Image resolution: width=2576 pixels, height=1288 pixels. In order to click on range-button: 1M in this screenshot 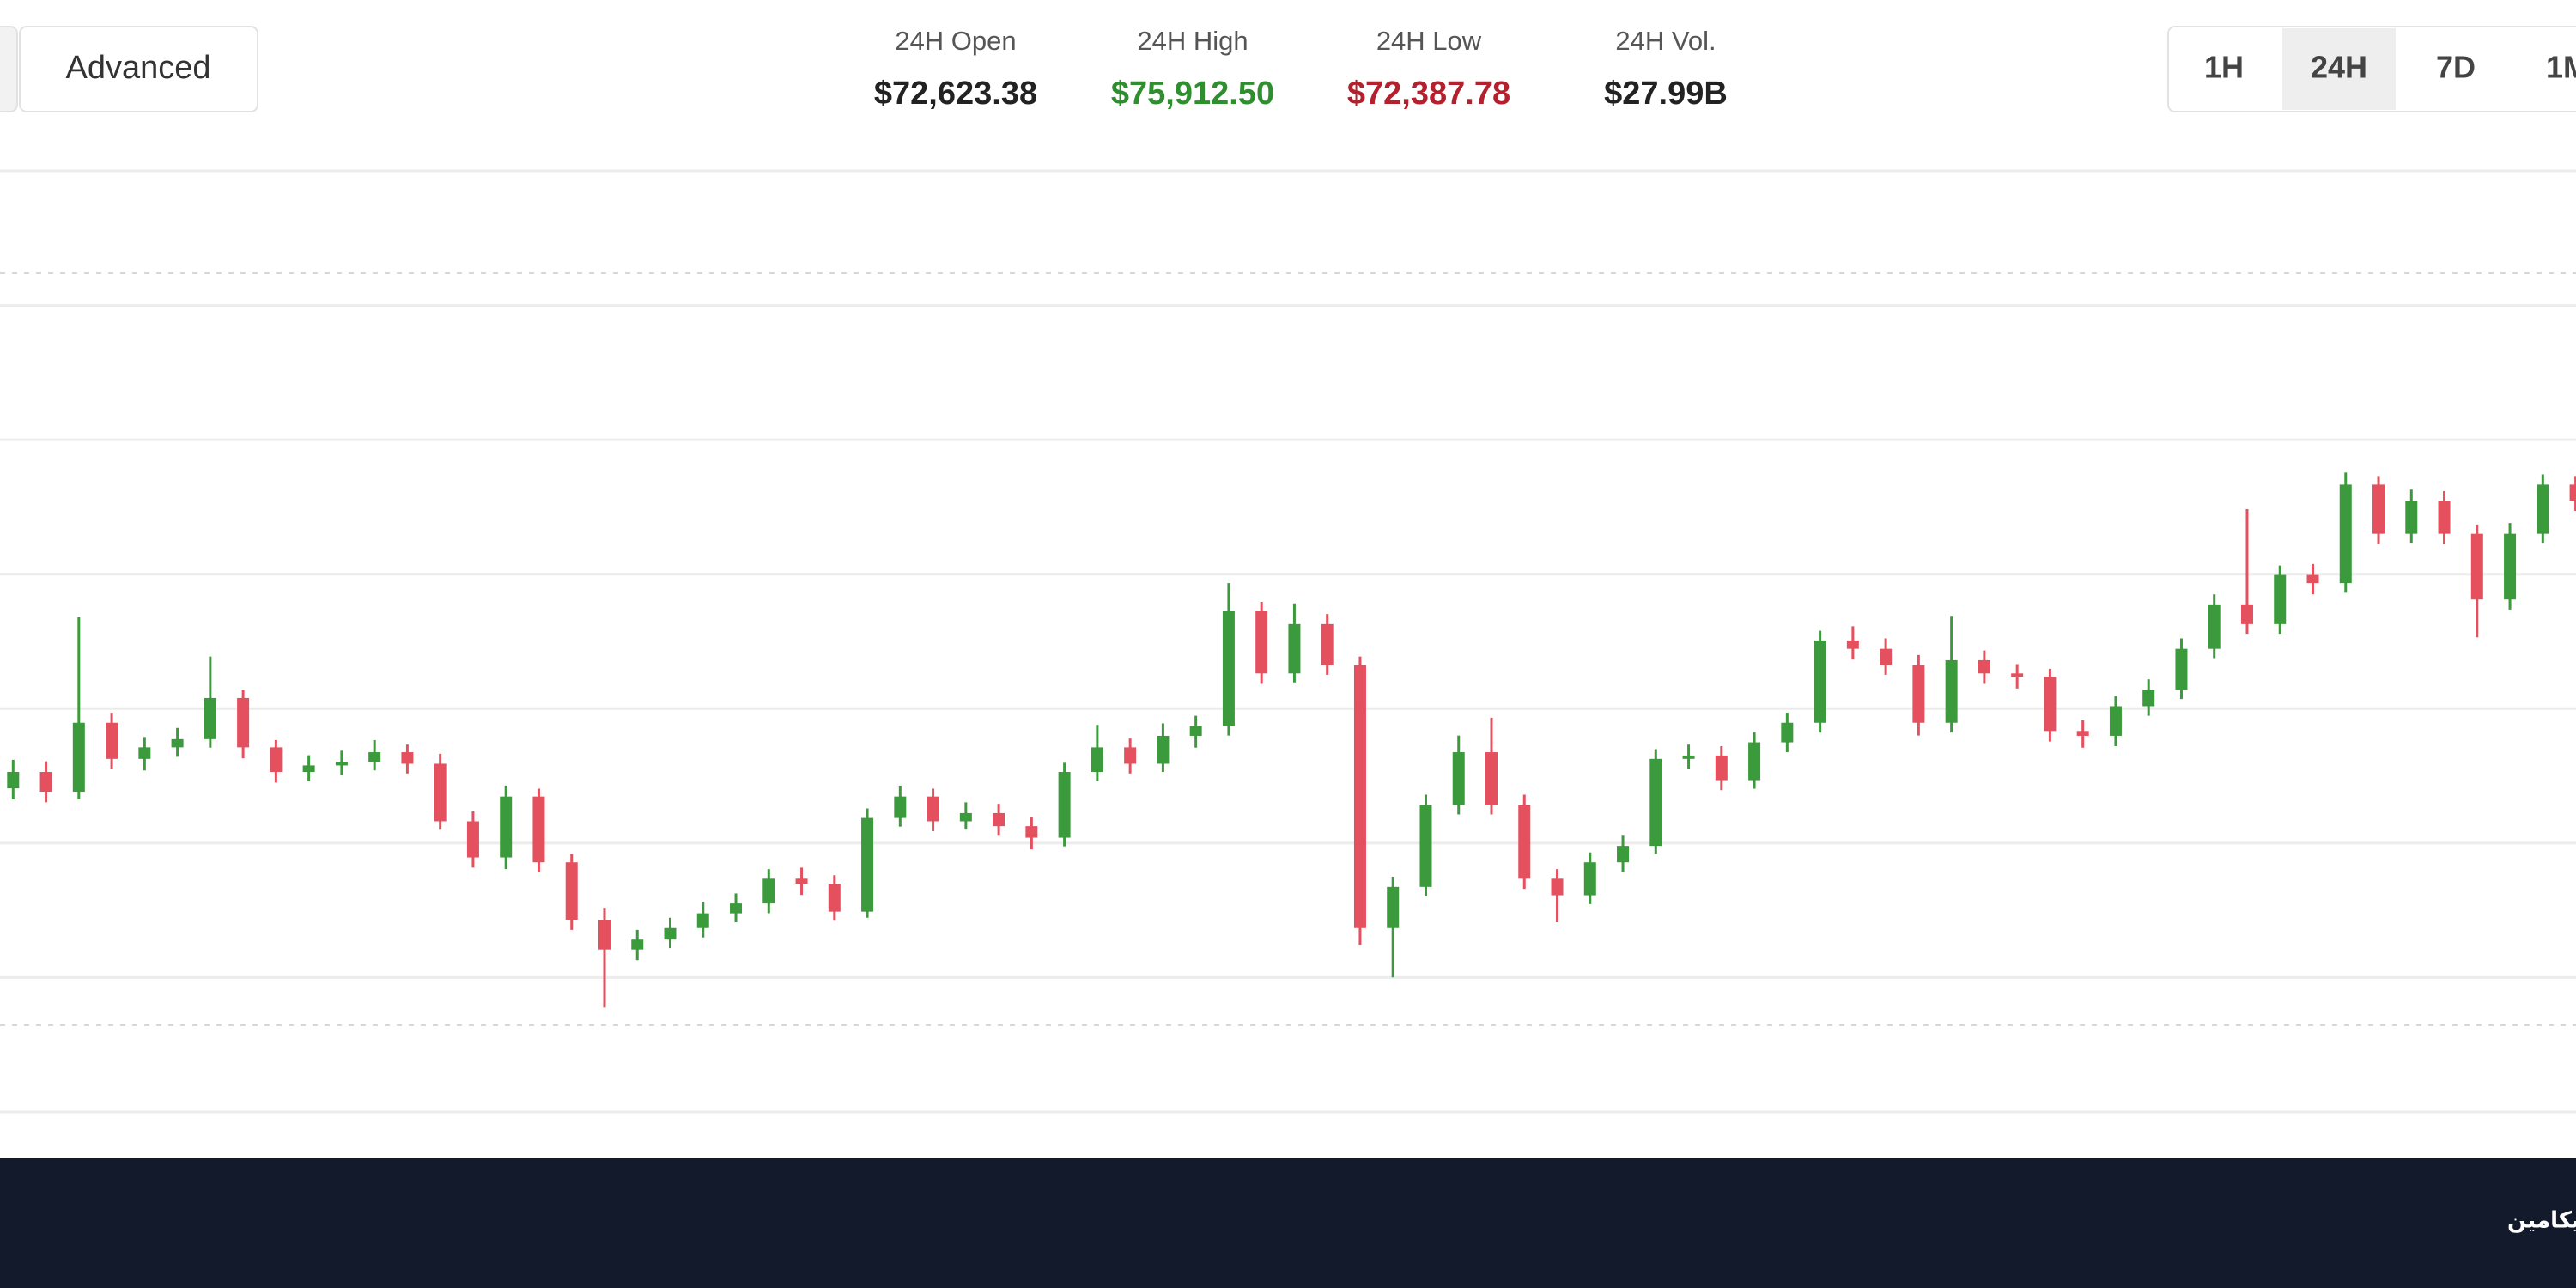, I will do `click(2561, 67)`.